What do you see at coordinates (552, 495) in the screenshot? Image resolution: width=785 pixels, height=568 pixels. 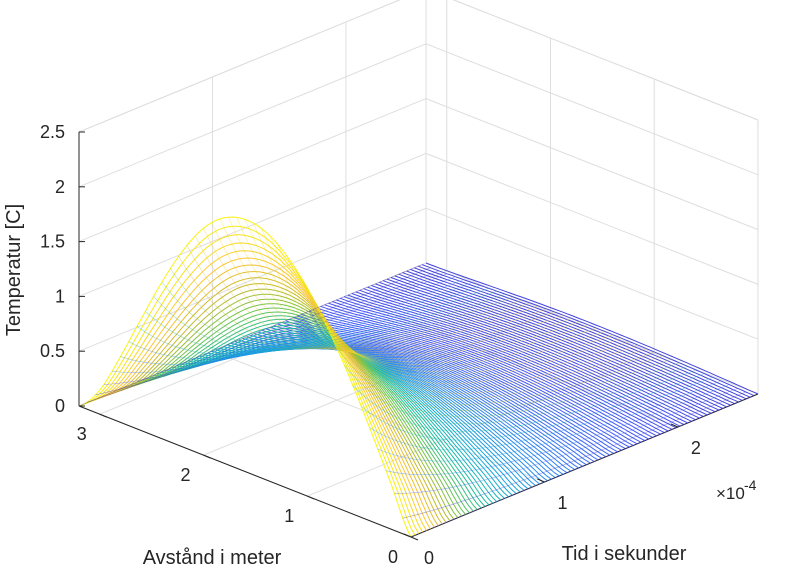 I see `y-axis-ticks: 0 1 2` at bounding box center [552, 495].